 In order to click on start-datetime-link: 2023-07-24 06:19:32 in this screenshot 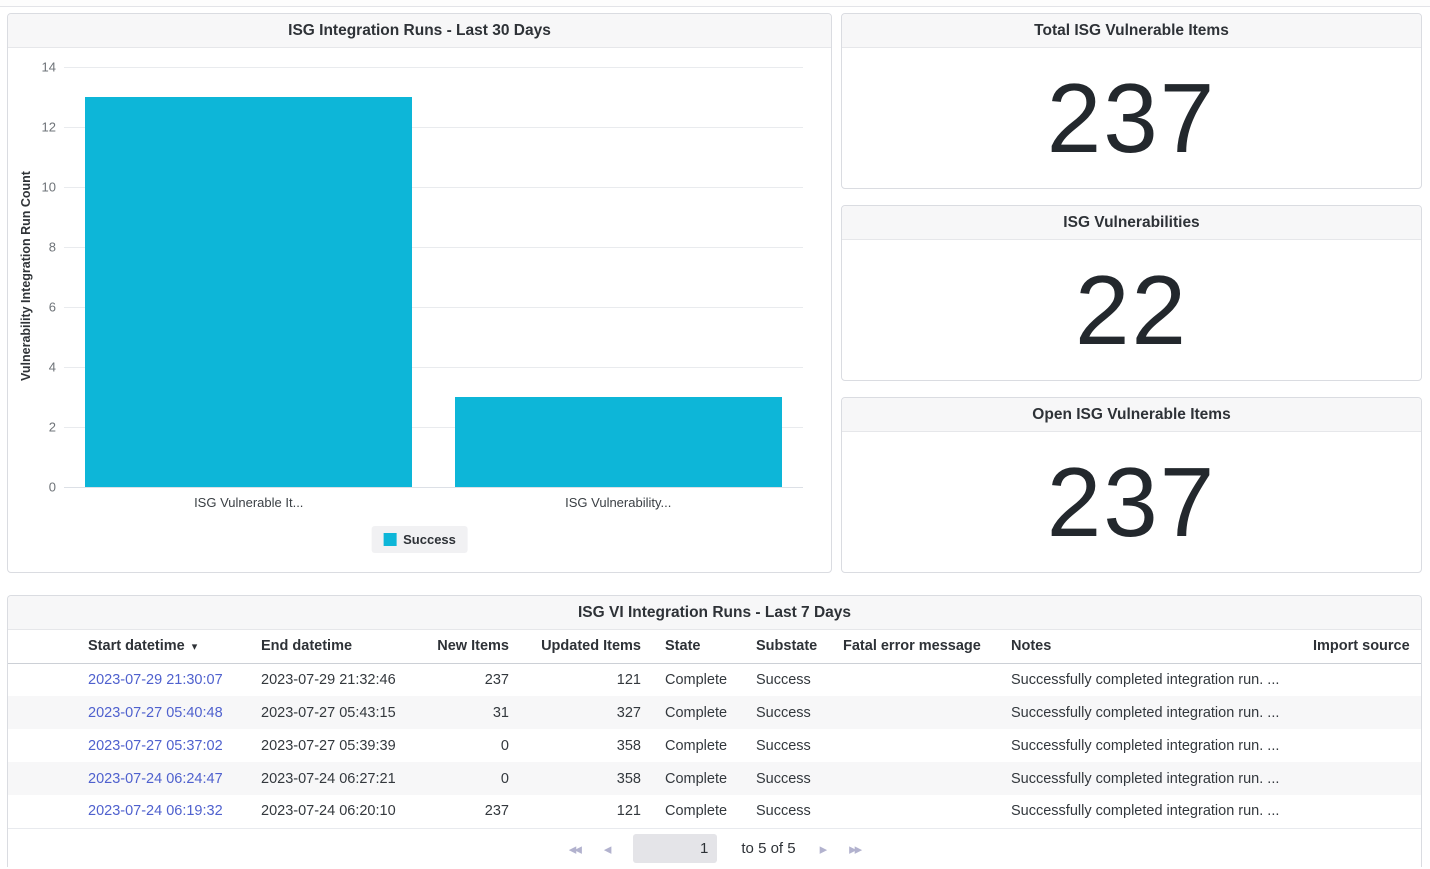, I will do `click(155, 811)`.